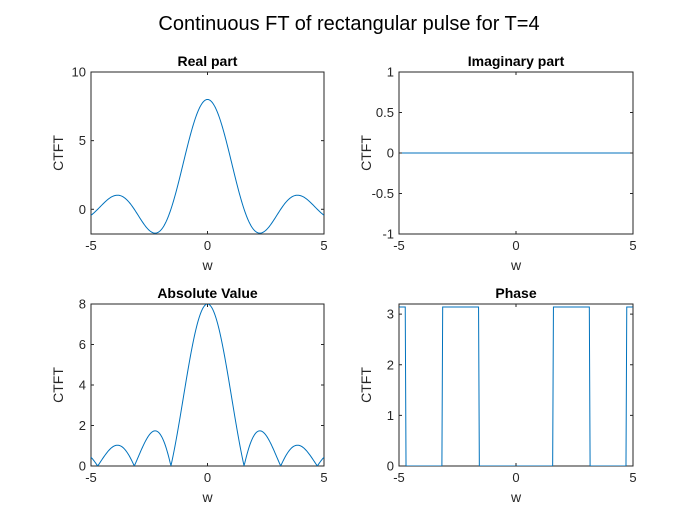 The width and height of the screenshot is (700, 525). I want to click on y-tick-label: 6, so click(82, 344).